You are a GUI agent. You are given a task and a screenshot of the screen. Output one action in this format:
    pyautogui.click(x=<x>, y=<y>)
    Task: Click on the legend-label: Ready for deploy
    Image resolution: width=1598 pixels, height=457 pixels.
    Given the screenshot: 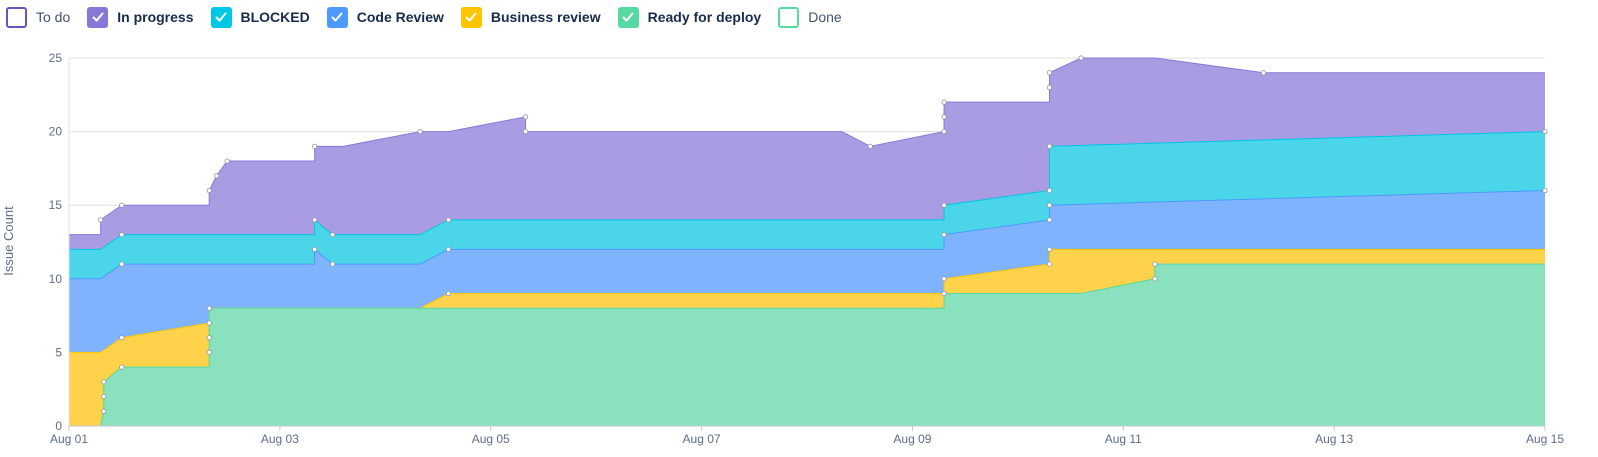 What is the action you would take?
    pyautogui.click(x=704, y=17)
    